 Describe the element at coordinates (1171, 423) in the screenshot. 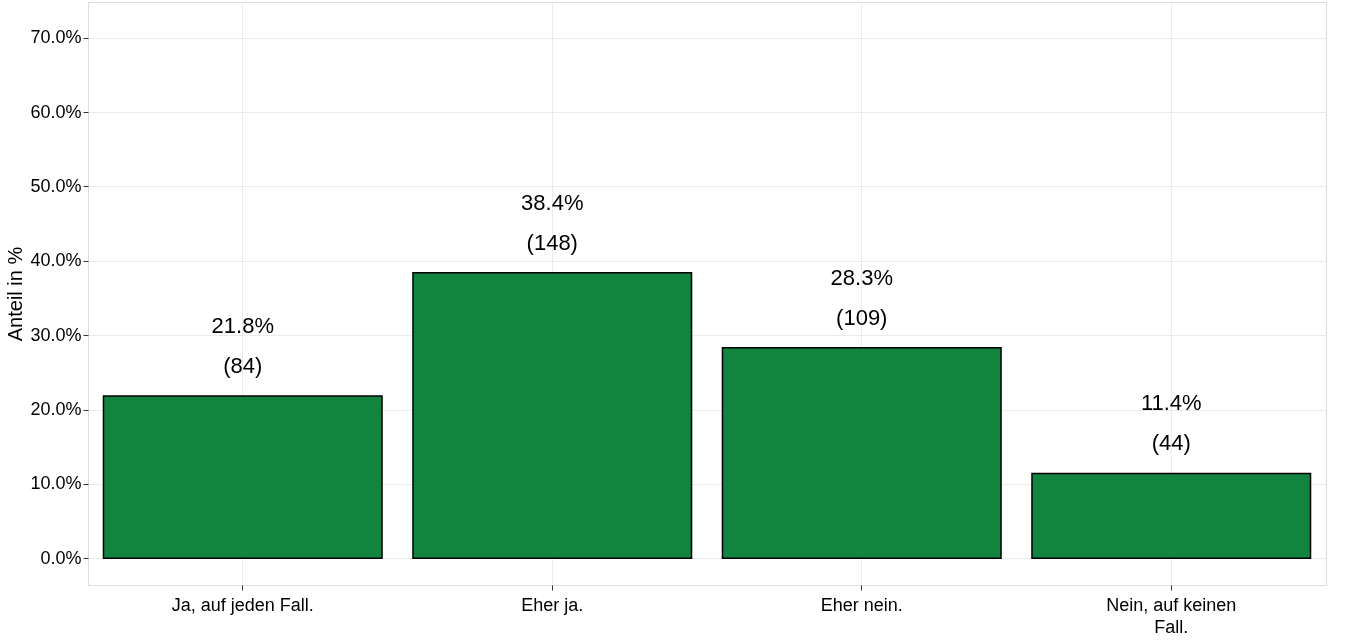

I see `data-label: 11.4% (44)` at that location.